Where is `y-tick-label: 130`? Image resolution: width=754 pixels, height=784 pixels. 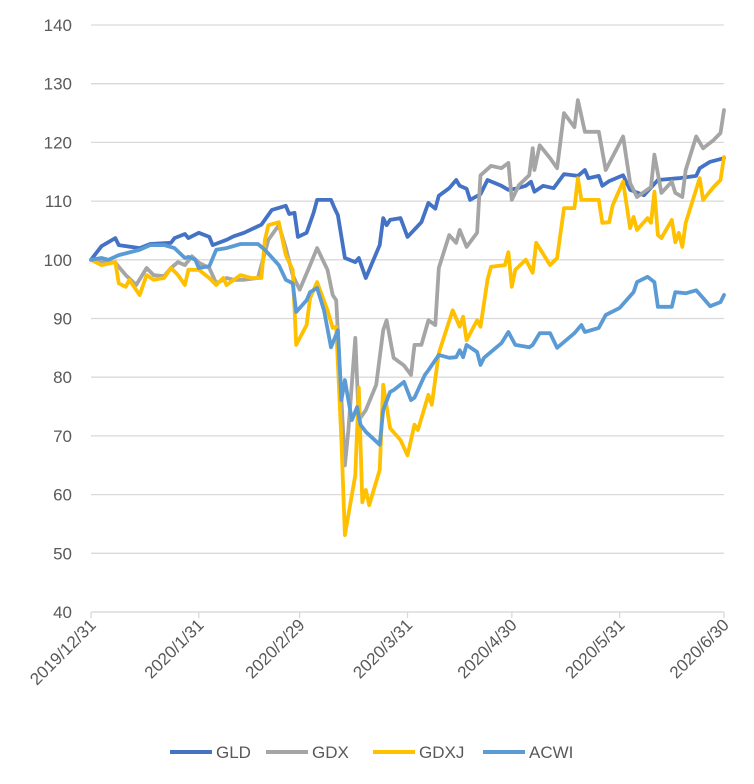
y-tick-label: 130 is located at coordinates (58, 84).